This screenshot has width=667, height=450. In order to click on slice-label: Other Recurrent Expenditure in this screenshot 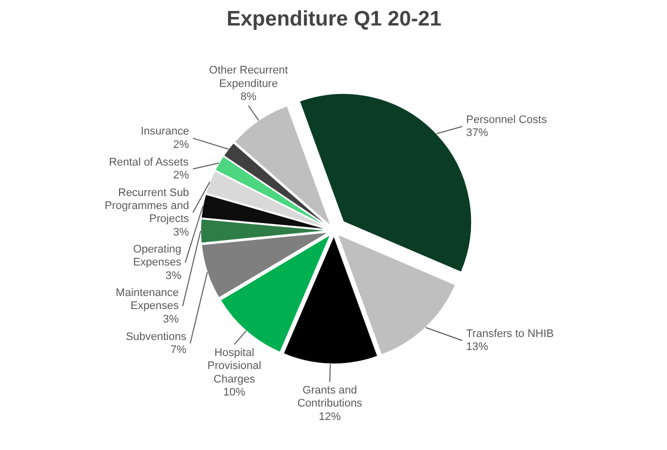, I will do `click(248, 77)`.